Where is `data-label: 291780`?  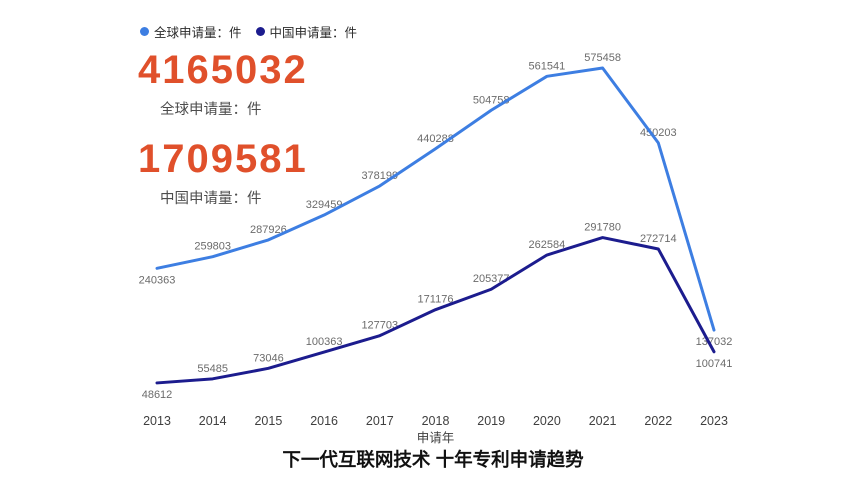
data-label: 291780 is located at coordinates (602, 228).